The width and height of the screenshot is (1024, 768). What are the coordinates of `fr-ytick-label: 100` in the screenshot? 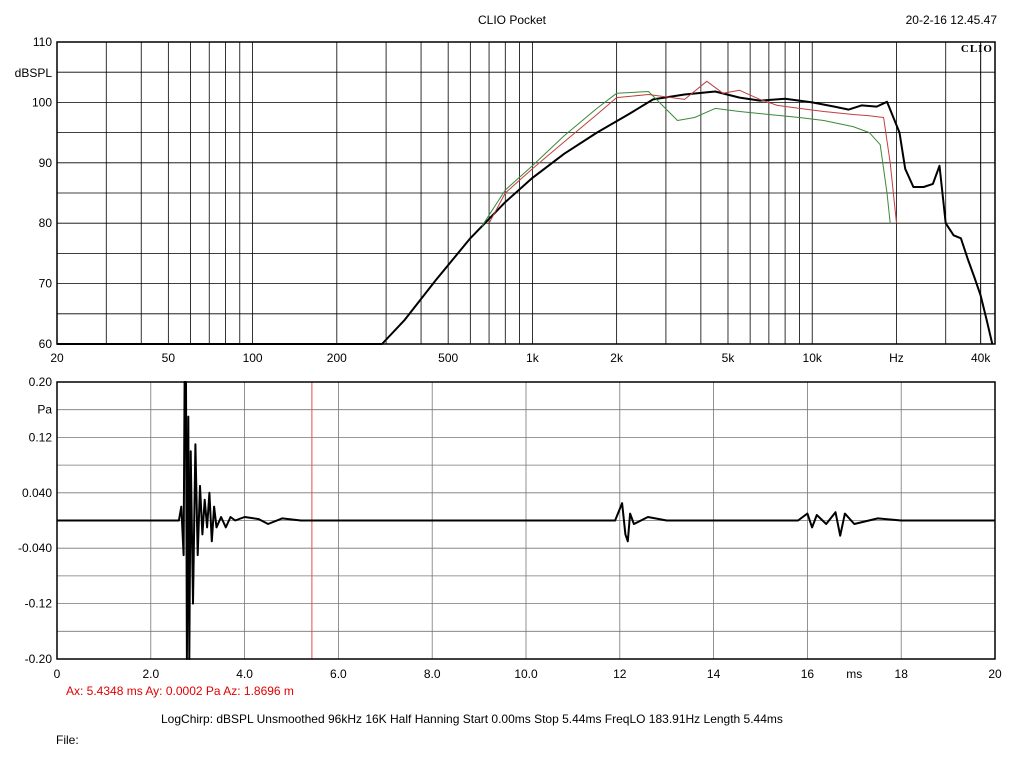 It's located at (42, 102).